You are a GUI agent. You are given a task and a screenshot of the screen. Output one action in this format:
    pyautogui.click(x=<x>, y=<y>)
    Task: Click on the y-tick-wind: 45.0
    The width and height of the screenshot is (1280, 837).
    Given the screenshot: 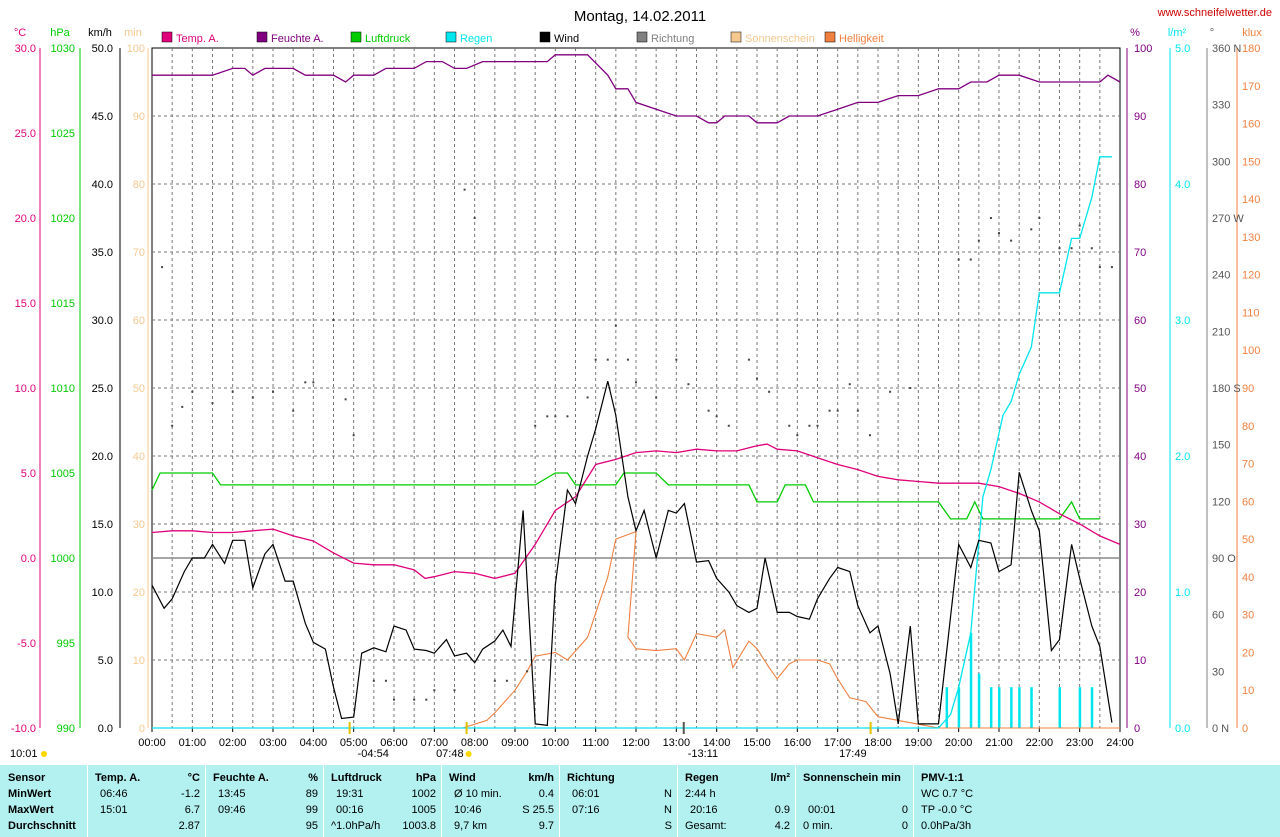 What is the action you would take?
    pyautogui.click(x=102, y=117)
    